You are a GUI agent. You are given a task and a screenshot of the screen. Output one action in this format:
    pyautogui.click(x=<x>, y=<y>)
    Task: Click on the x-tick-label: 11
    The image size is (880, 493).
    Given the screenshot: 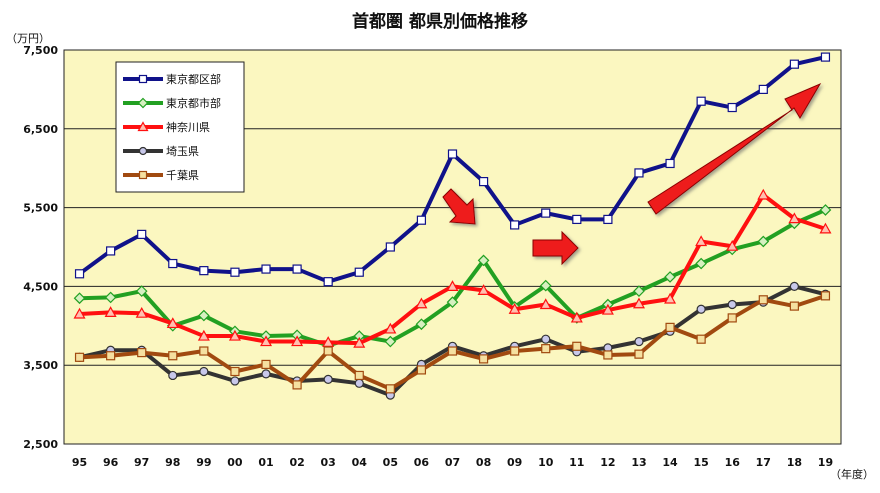 What is the action you would take?
    pyautogui.click(x=576, y=462)
    